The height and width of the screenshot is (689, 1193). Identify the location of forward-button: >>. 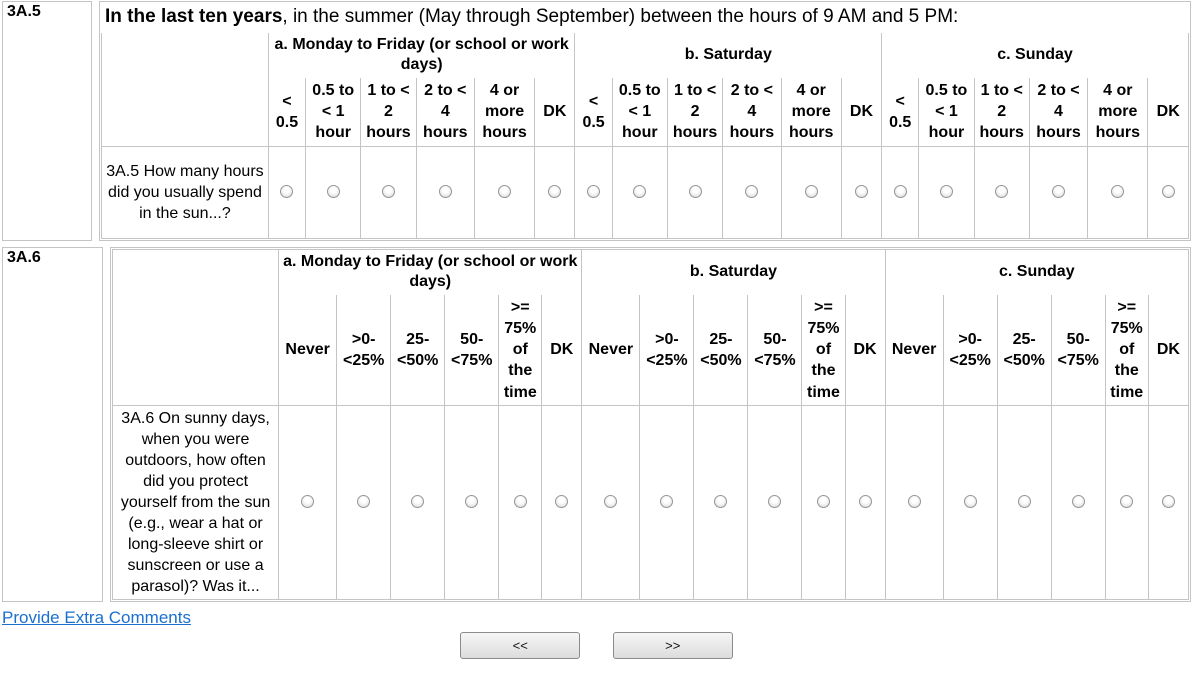
(672, 645).